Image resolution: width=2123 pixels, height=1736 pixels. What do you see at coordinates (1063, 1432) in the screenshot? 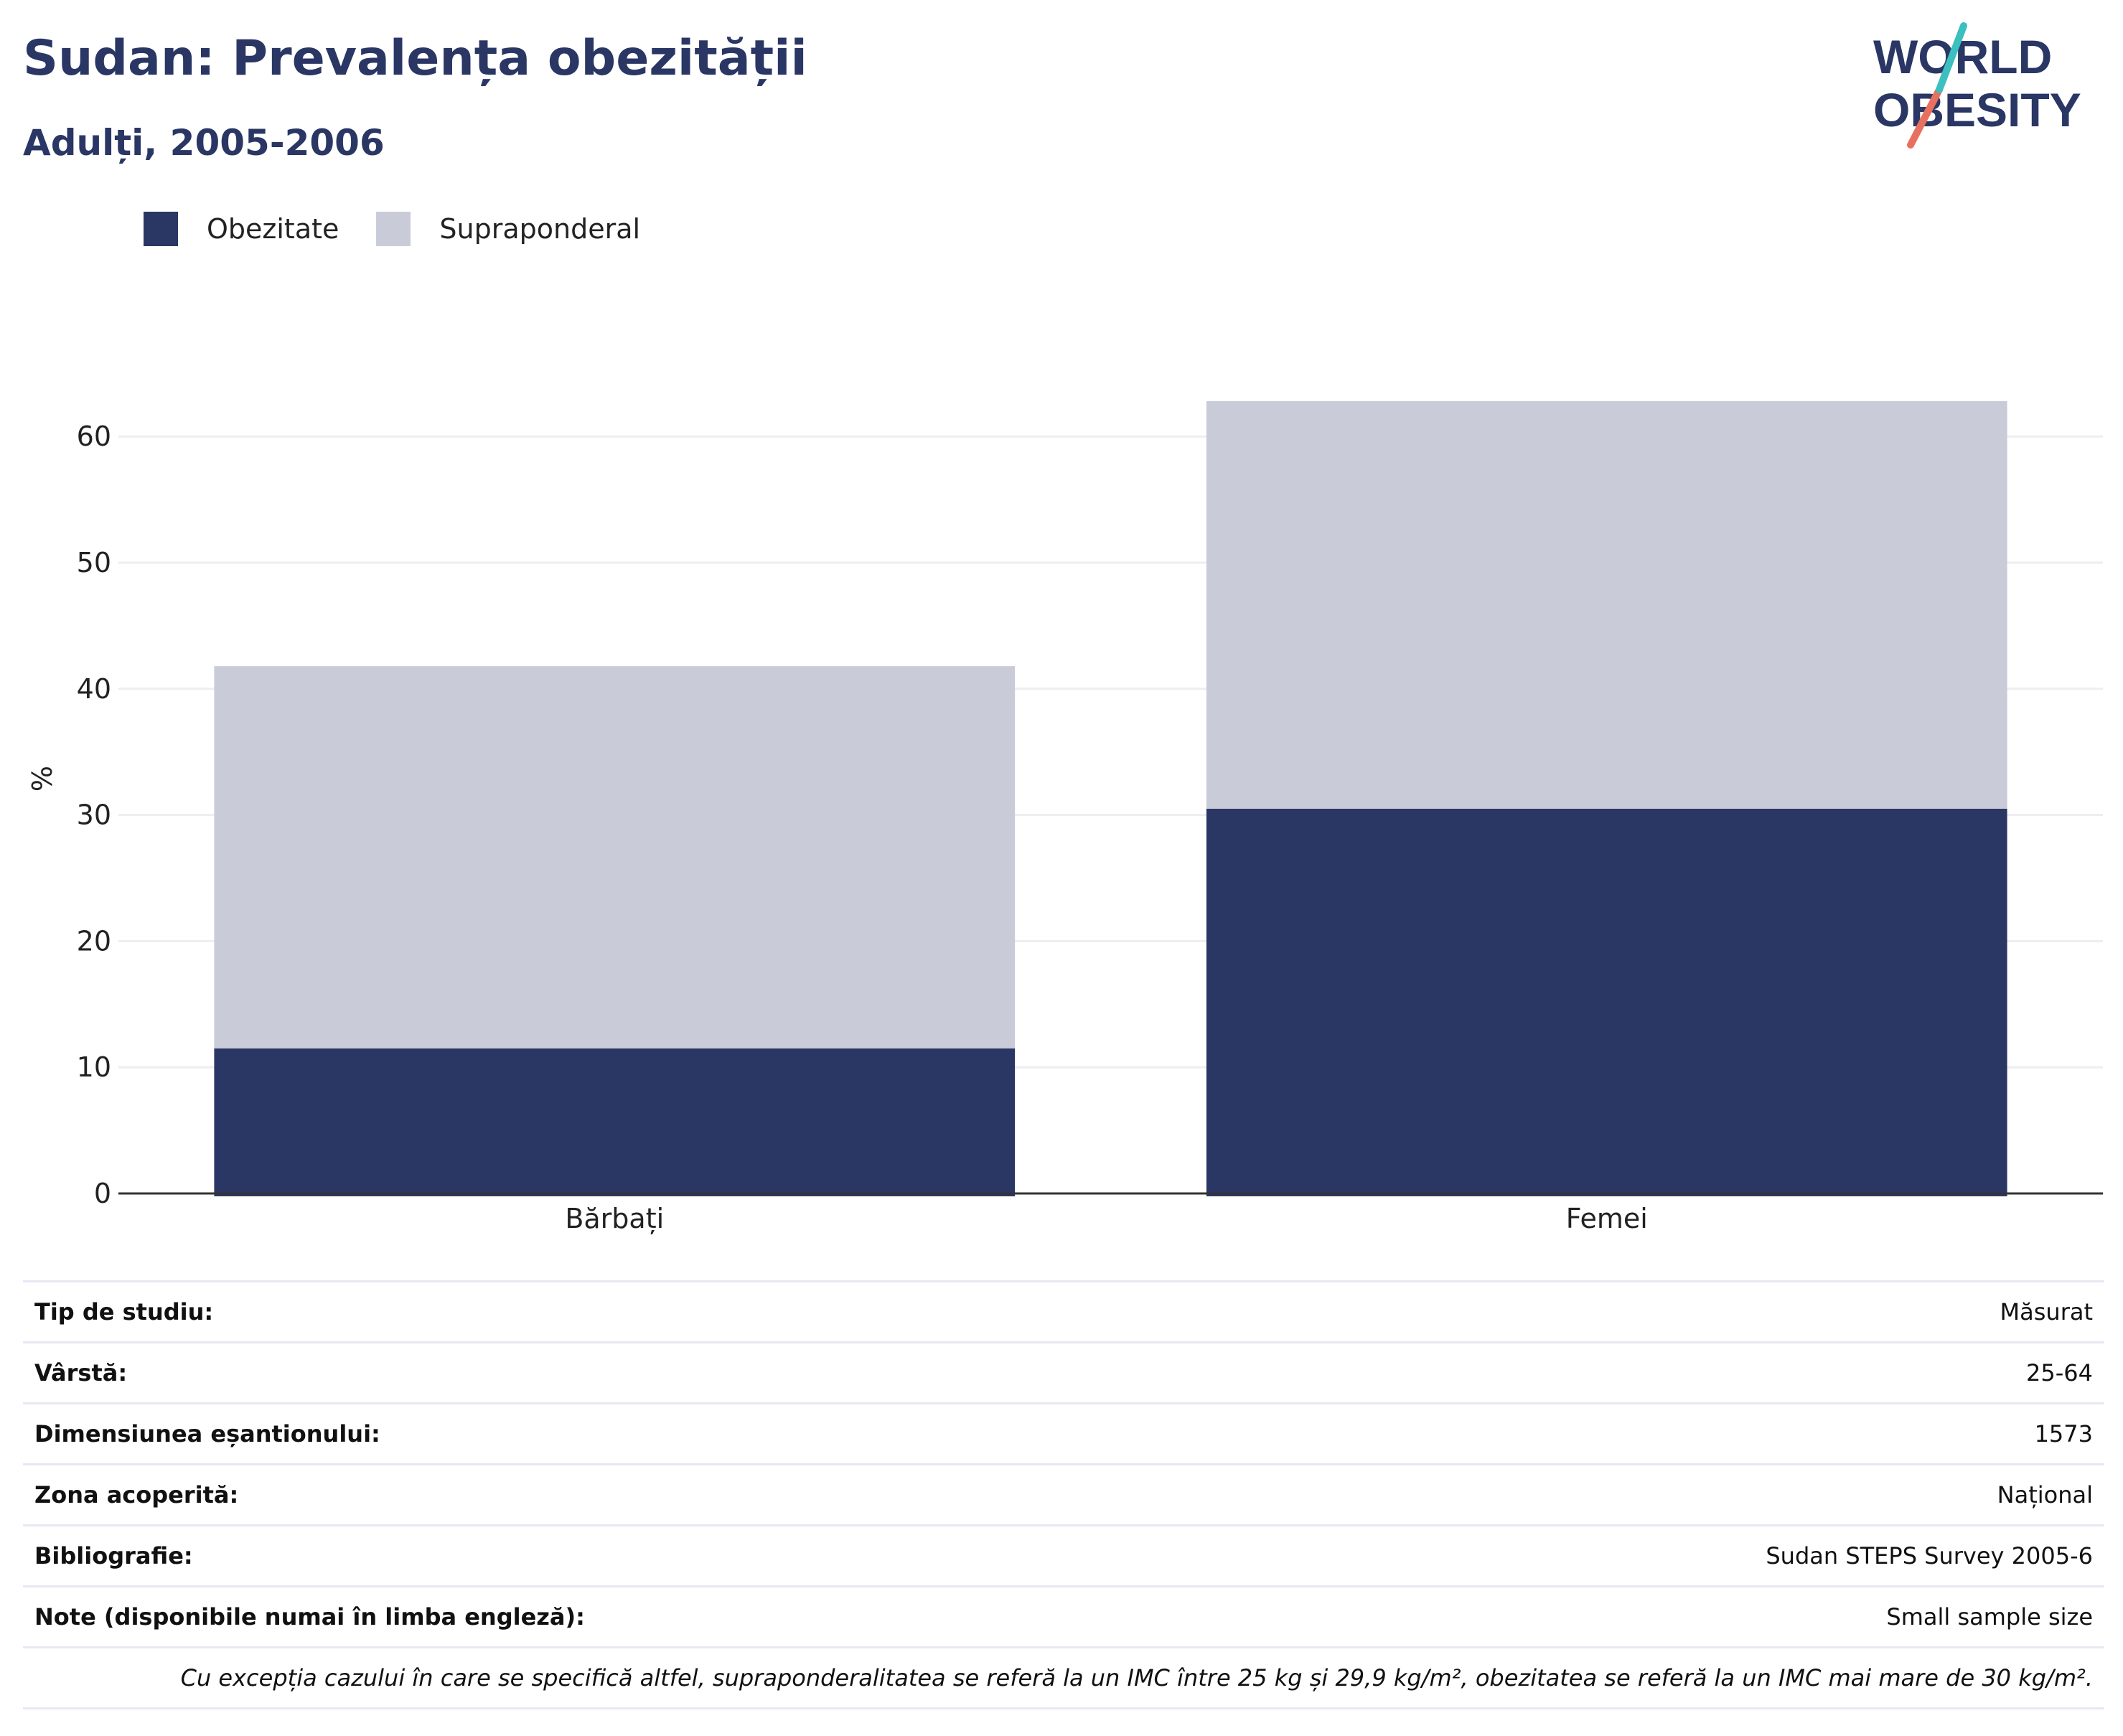
I see `info-row-sample-size: Dimensiunea eșantionului: 1573` at bounding box center [1063, 1432].